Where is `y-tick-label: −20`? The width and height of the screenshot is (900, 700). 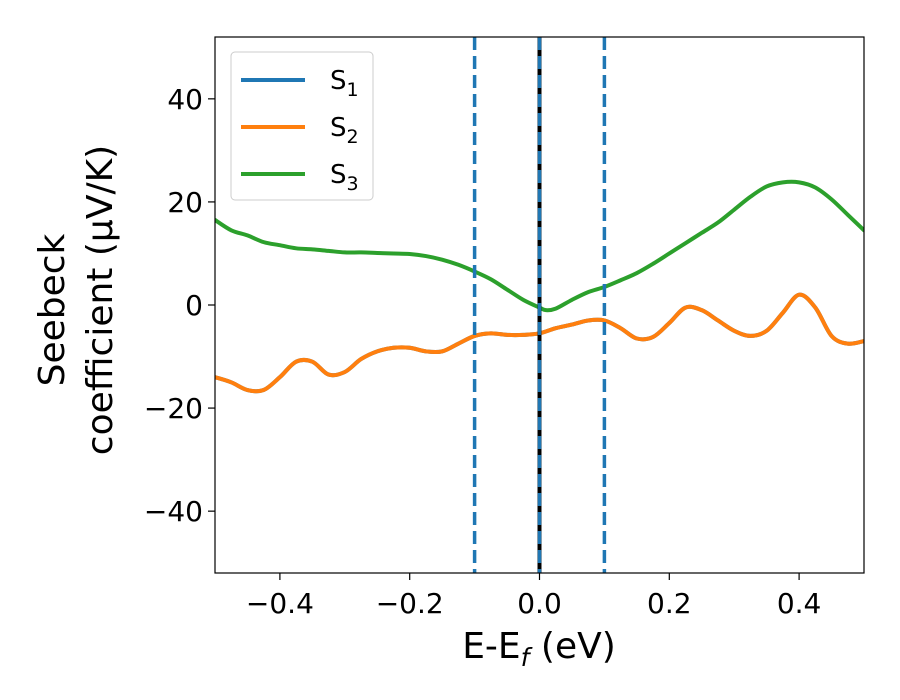
y-tick-label: −20 is located at coordinates (173, 408).